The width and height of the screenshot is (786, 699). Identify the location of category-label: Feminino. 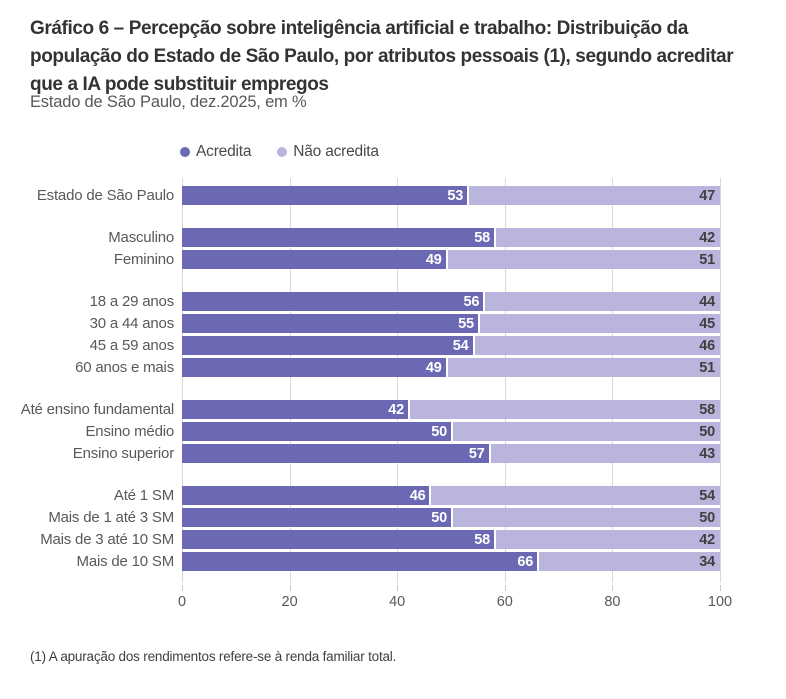
(143, 259).